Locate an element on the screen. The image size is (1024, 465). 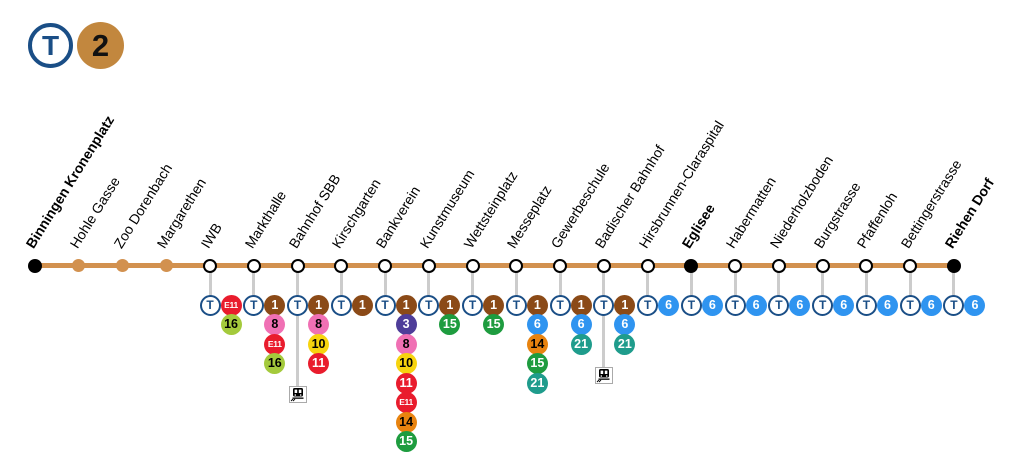
line-badge-6-messeplatz: 6 is located at coordinates (537, 324).